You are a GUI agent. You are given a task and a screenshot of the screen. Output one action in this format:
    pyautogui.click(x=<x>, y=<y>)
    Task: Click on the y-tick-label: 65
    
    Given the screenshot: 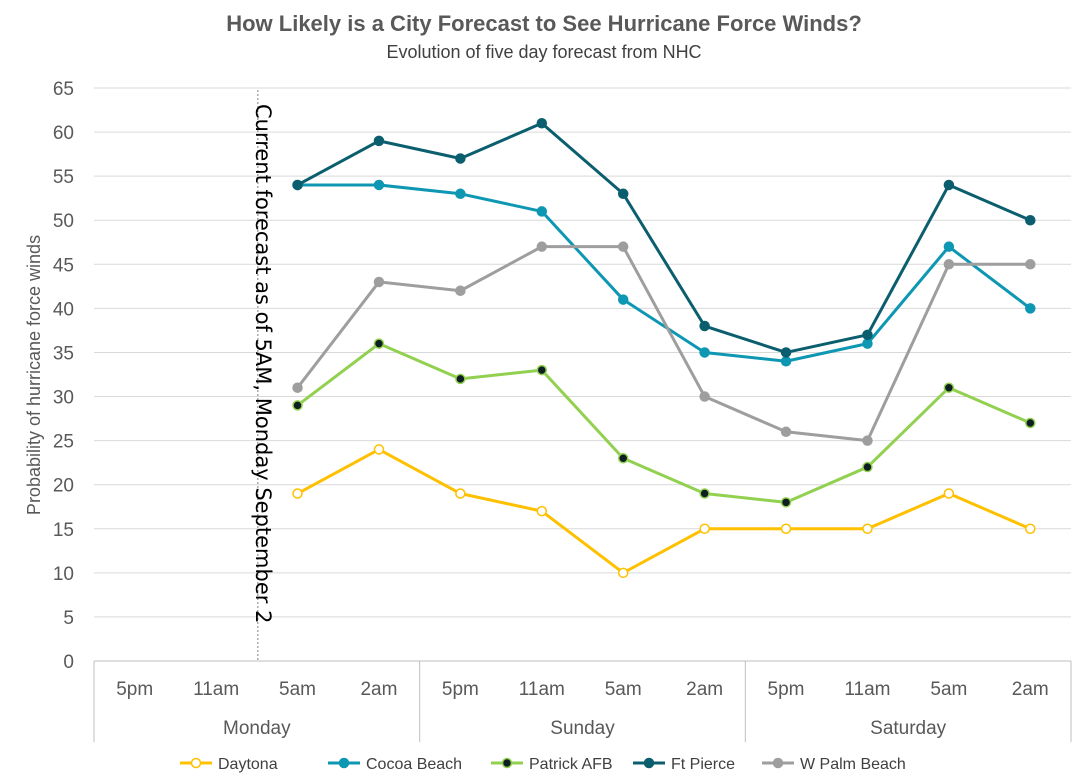 What is the action you would take?
    pyautogui.click(x=63, y=89)
    